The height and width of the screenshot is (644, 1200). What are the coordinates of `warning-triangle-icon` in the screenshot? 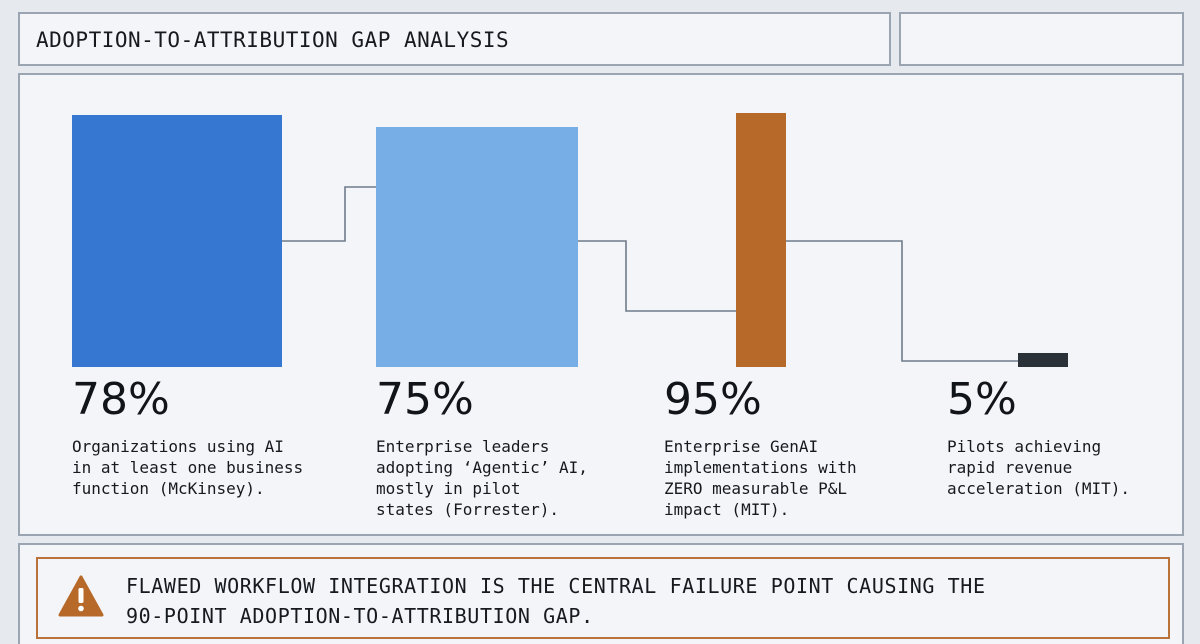 It's located at (81, 596).